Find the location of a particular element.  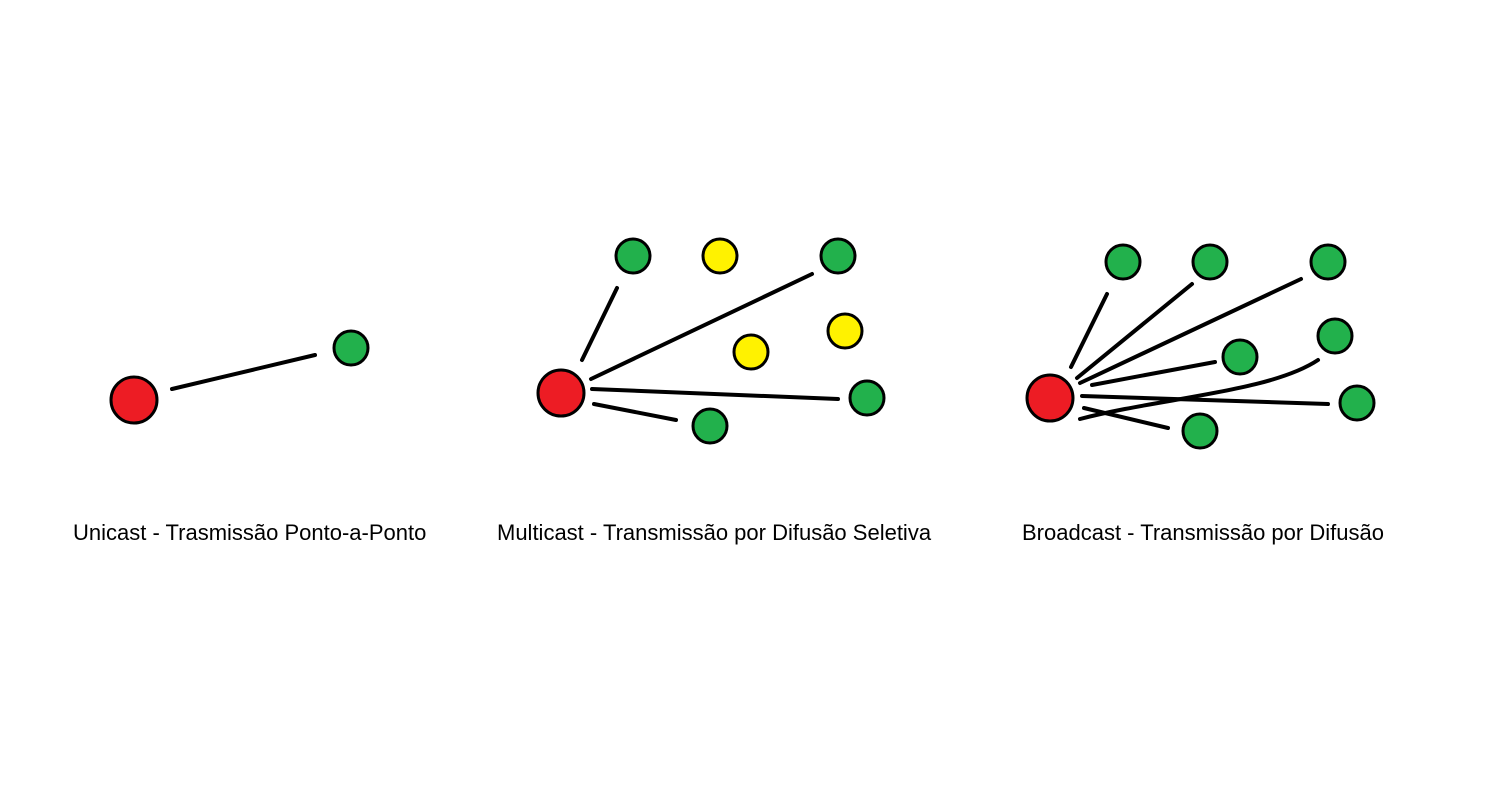

unicast-panel is located at coordinates (239, 377).